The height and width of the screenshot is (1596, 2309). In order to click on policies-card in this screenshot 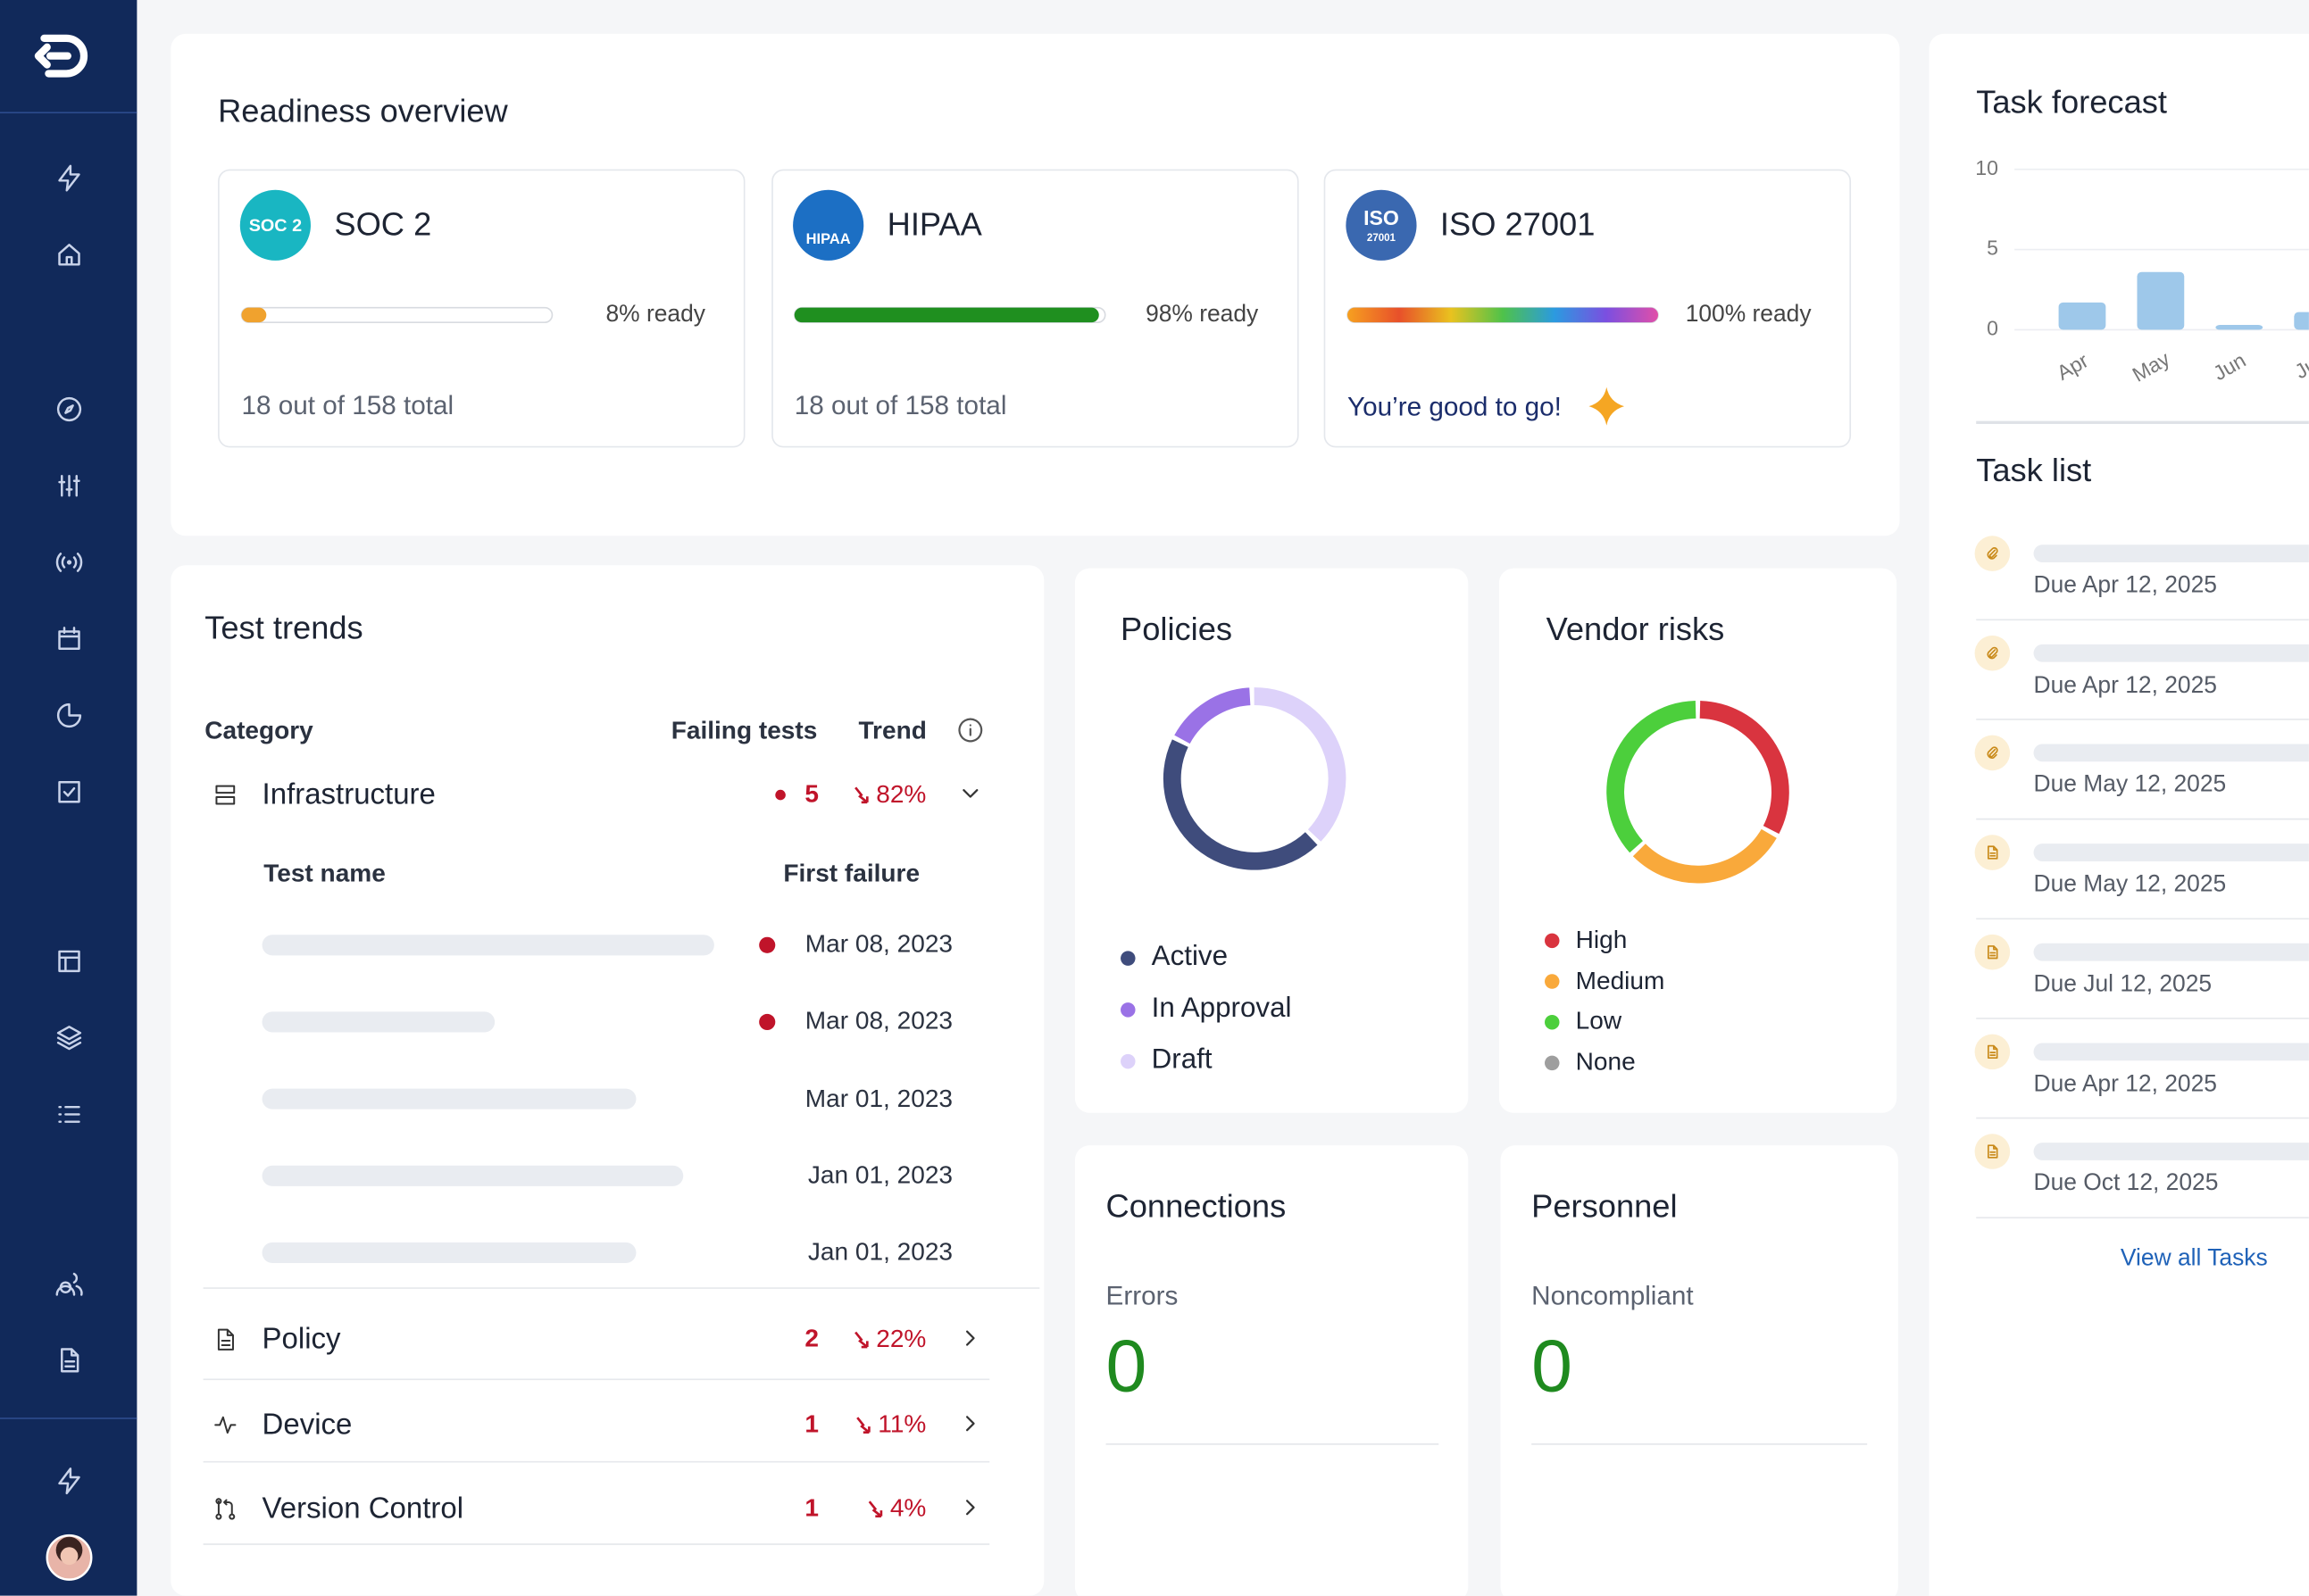, I will do `click(1271, 840)`.